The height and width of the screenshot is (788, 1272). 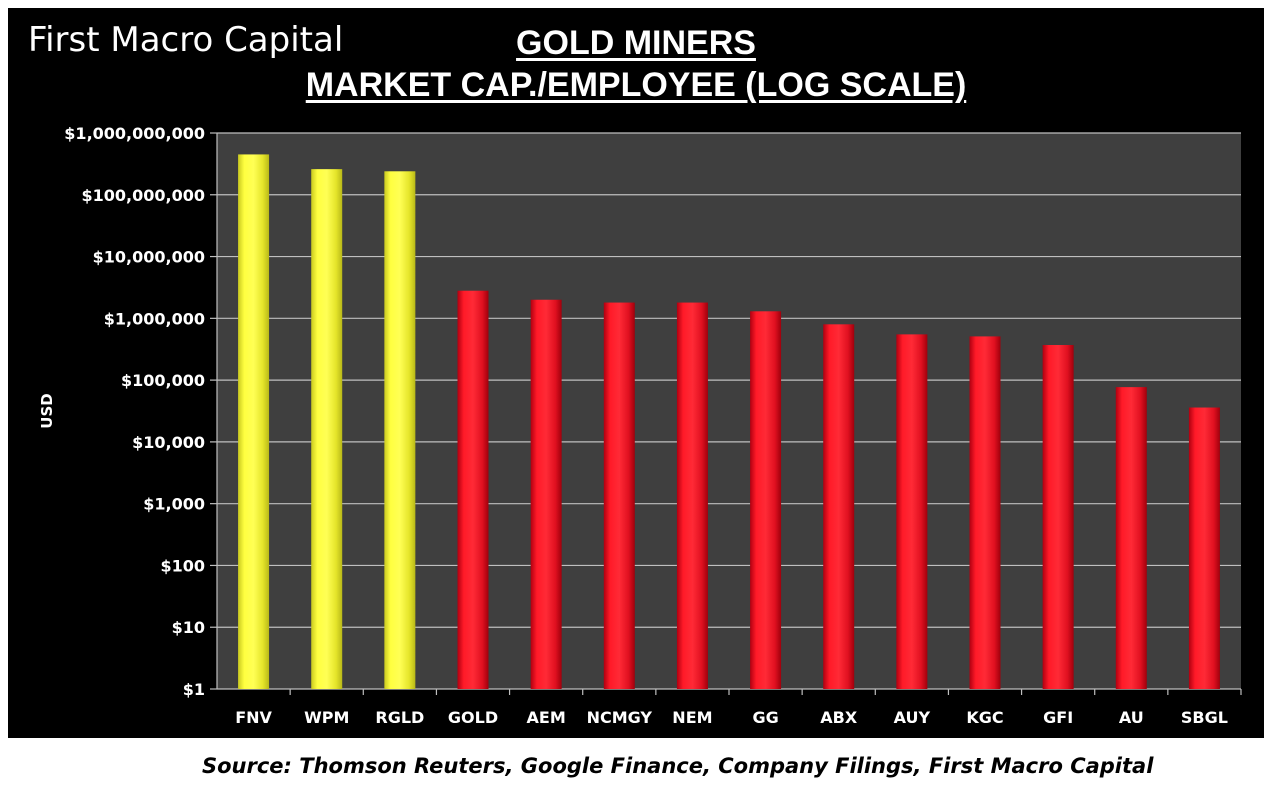 What do you see at coordinates (546, 494) in the screenshot?
I see `bar-aem` at bounding box center [546, 494].